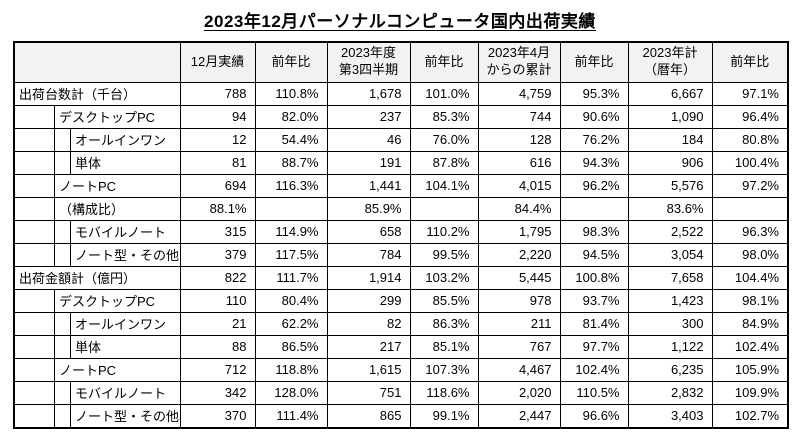 The height and width of the screenshot is (437, 800). Describe the element at coordinates (750, 323) in the screenshot. I see `value-cell: 84.9%` at that location.